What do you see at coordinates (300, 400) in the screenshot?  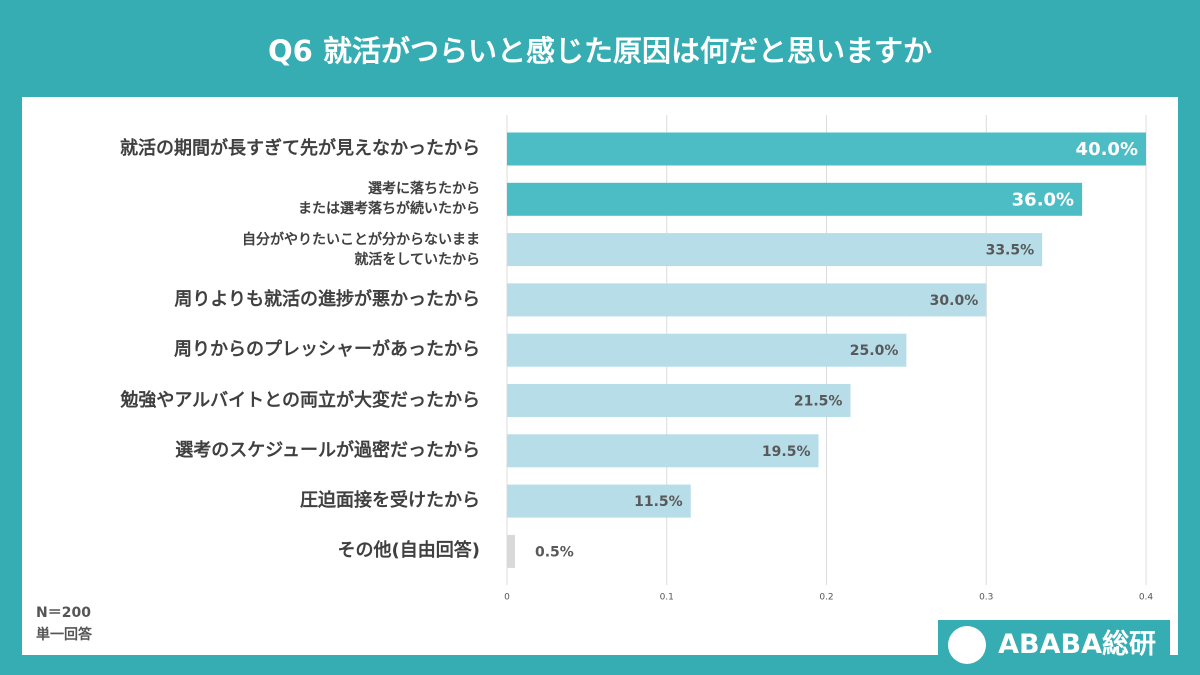 I see `category-label: 勉強やアルバイトとの両立が大変だったから` at bounding box center [300, 400].